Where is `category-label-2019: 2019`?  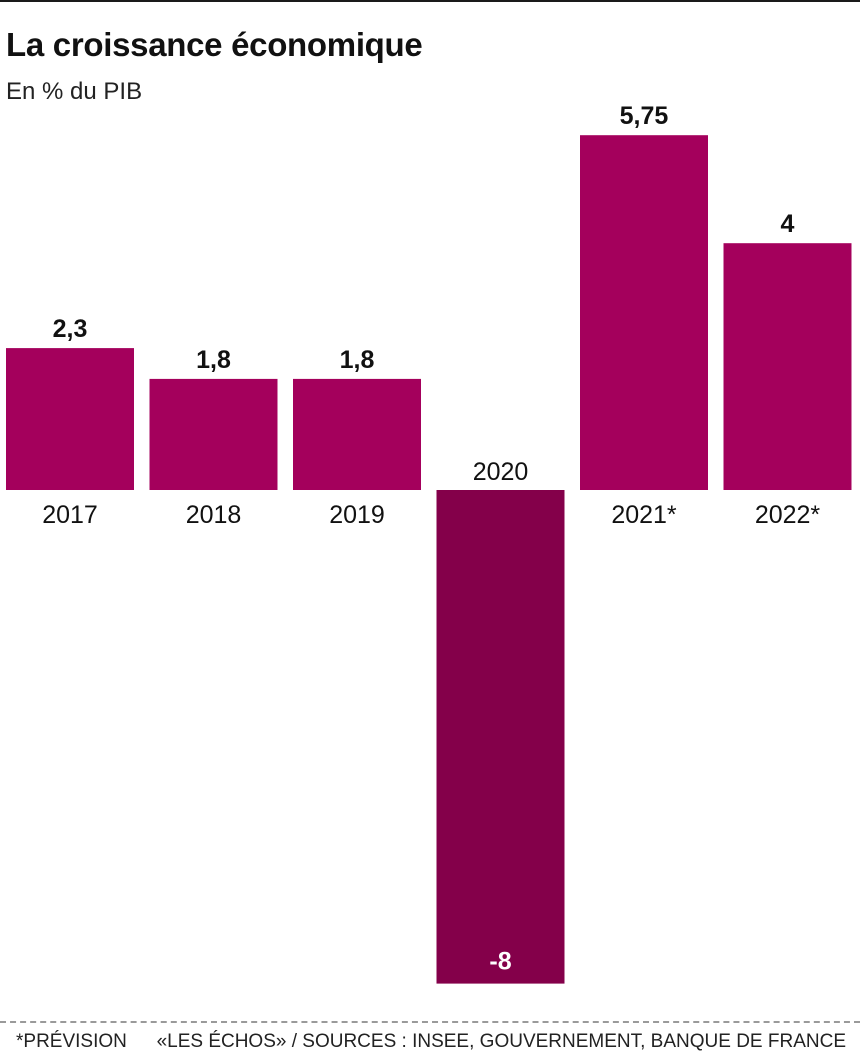 category-label-2019: 2019 is located at coordinates (357, 515).